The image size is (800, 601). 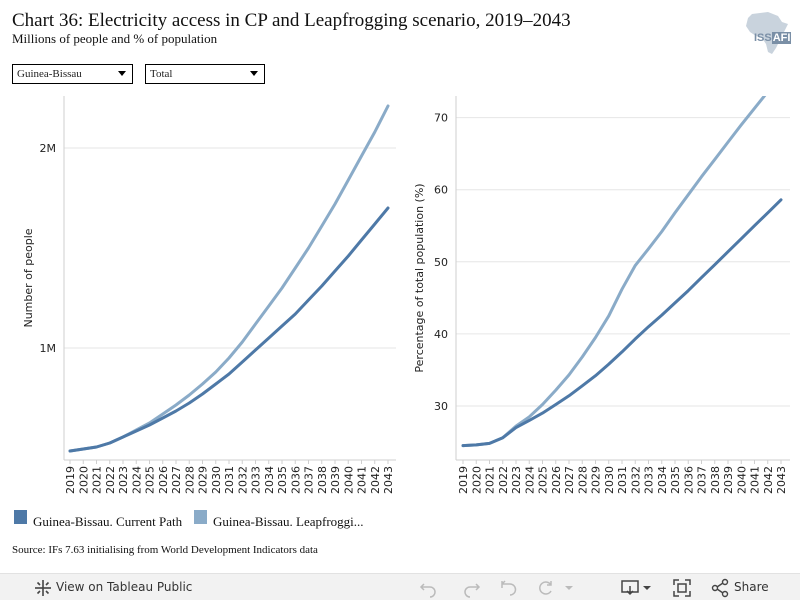 I want to click on country-dropdown-value: Guinea-Bissau, so click(x=49, y=74).